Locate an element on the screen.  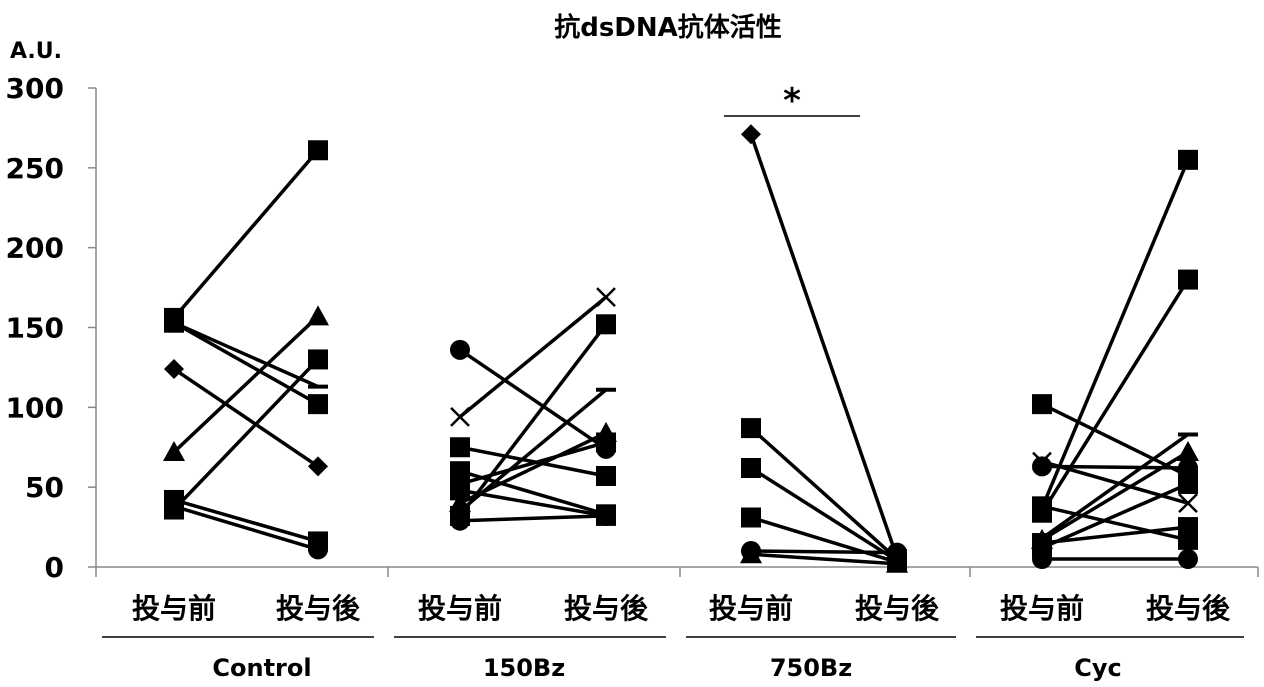
y-axis-unit-label: A.U. is located at coordinates (36, 51).